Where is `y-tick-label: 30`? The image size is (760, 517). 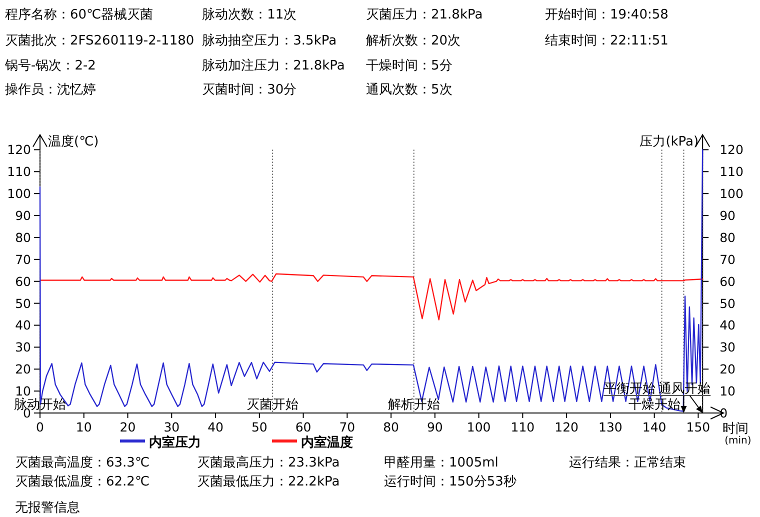 y-tick-label: 30 is located at coordinates (23, 347).